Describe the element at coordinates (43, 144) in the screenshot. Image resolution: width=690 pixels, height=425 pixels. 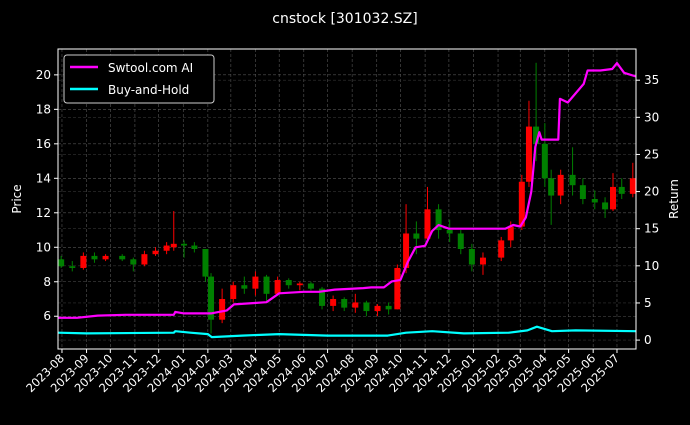
I see `y-tick-label: 16` at that location.